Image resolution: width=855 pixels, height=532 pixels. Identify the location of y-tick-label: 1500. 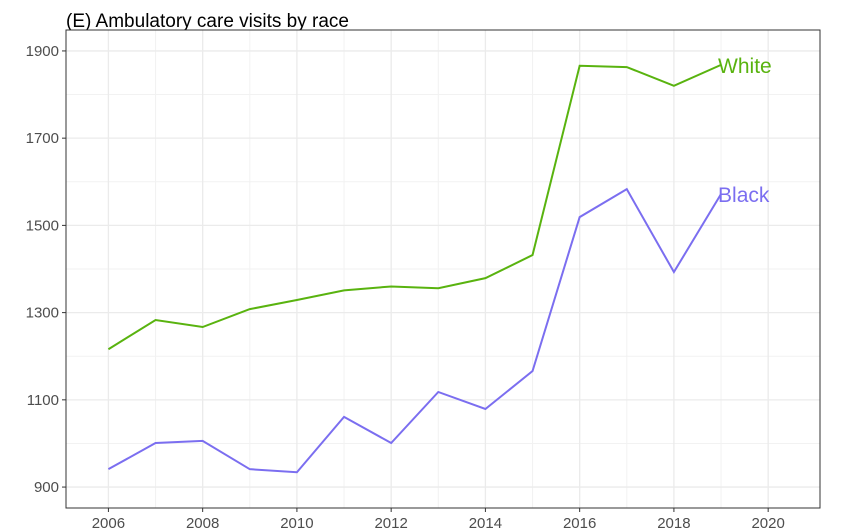
(42, 225).